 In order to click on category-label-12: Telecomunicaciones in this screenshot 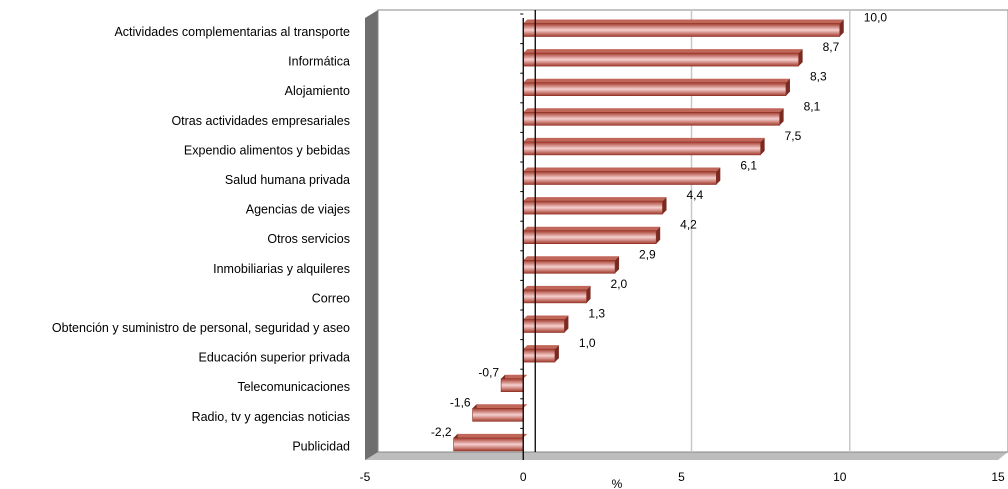, I will do `click(293, 387)`.